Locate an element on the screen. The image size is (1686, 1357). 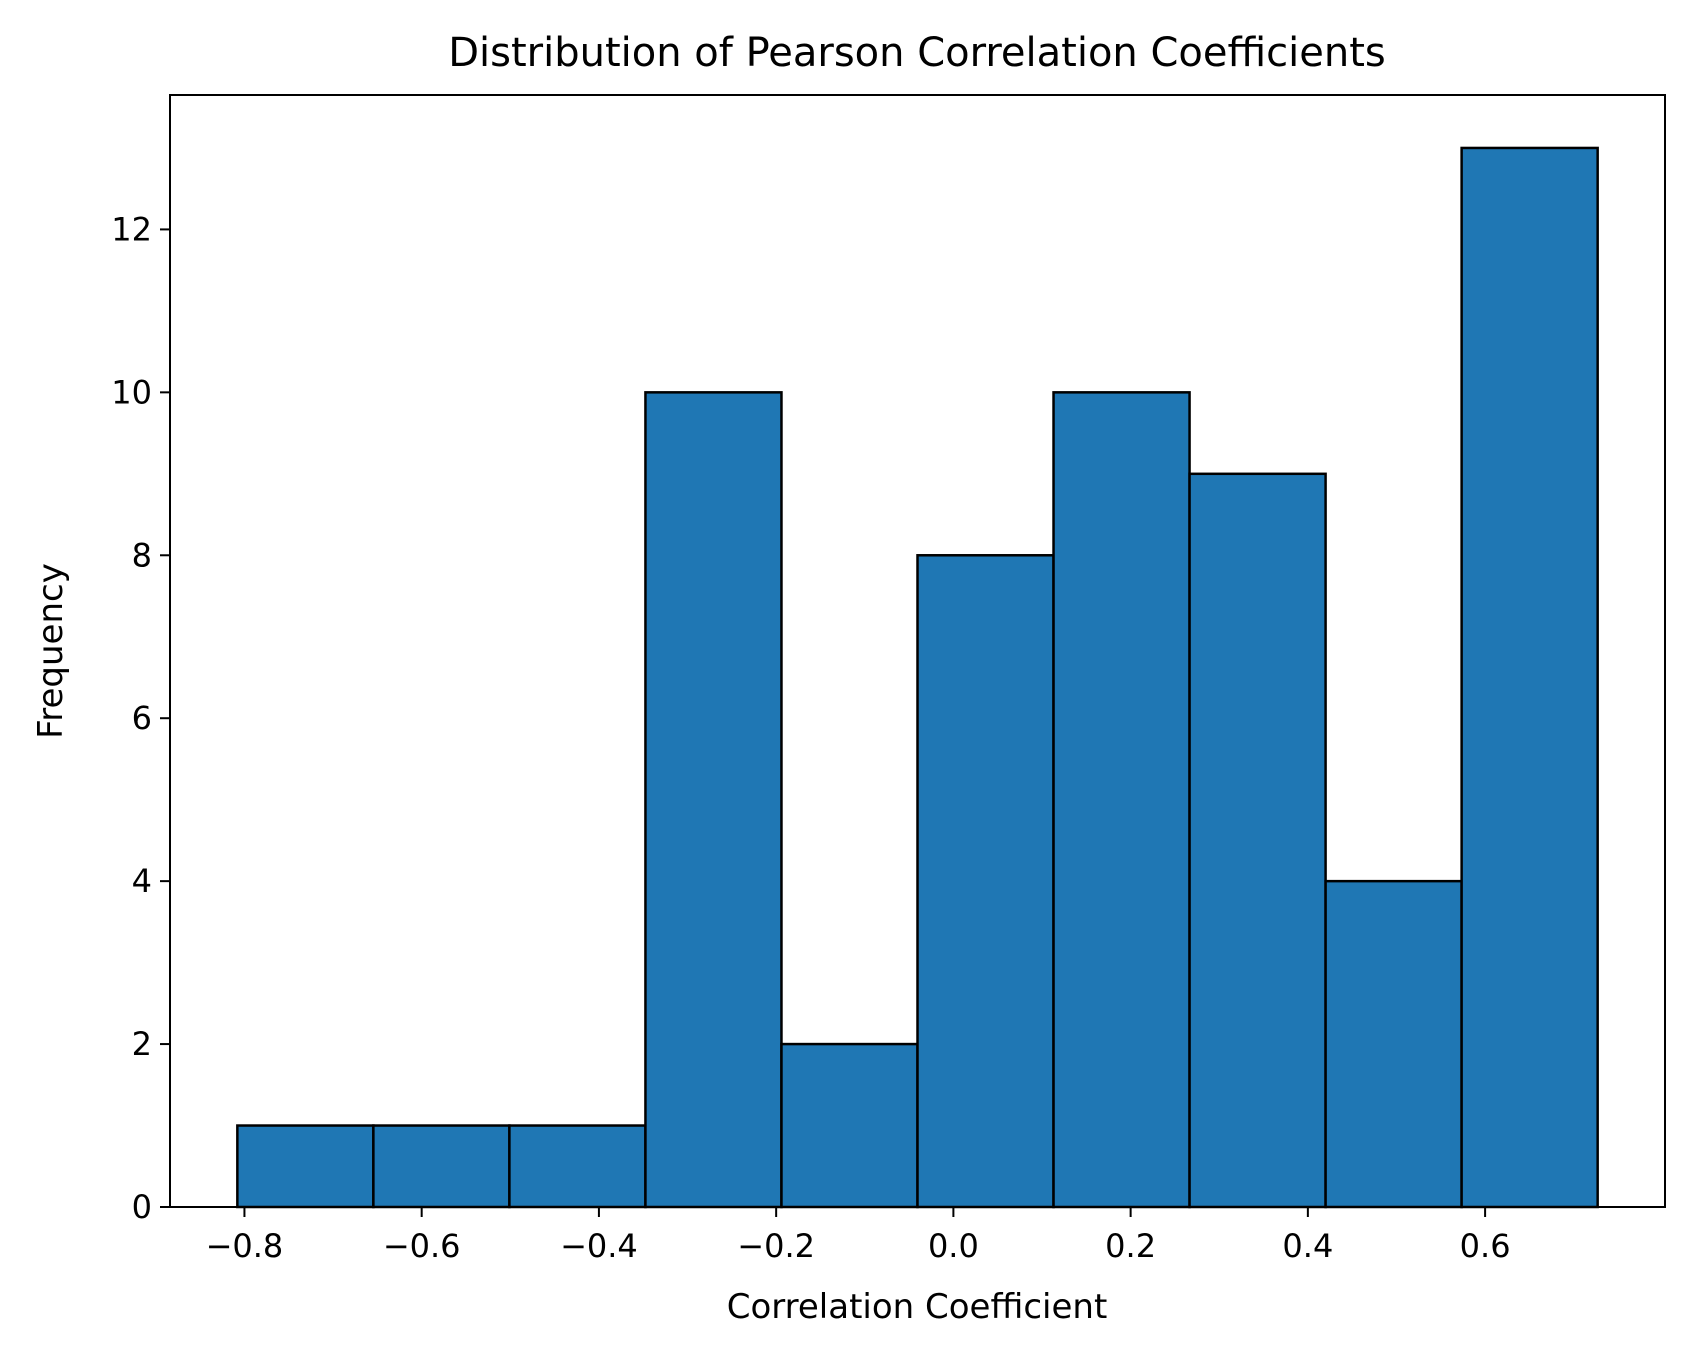
x-axis-ticks: −0.8 −0.6 −0.4 −0.2 0.0 0.2 0.4 0.6 is located at coordinates (858, 1236).